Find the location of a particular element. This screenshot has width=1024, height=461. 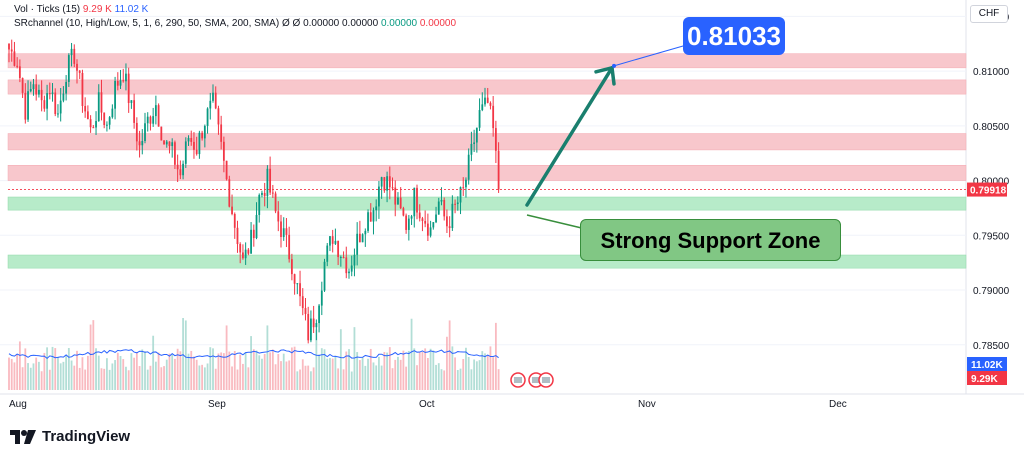

volume-legend: Vol · Ticks (15) 9.29 K 11.02 K is located at coordinates (81, 9).